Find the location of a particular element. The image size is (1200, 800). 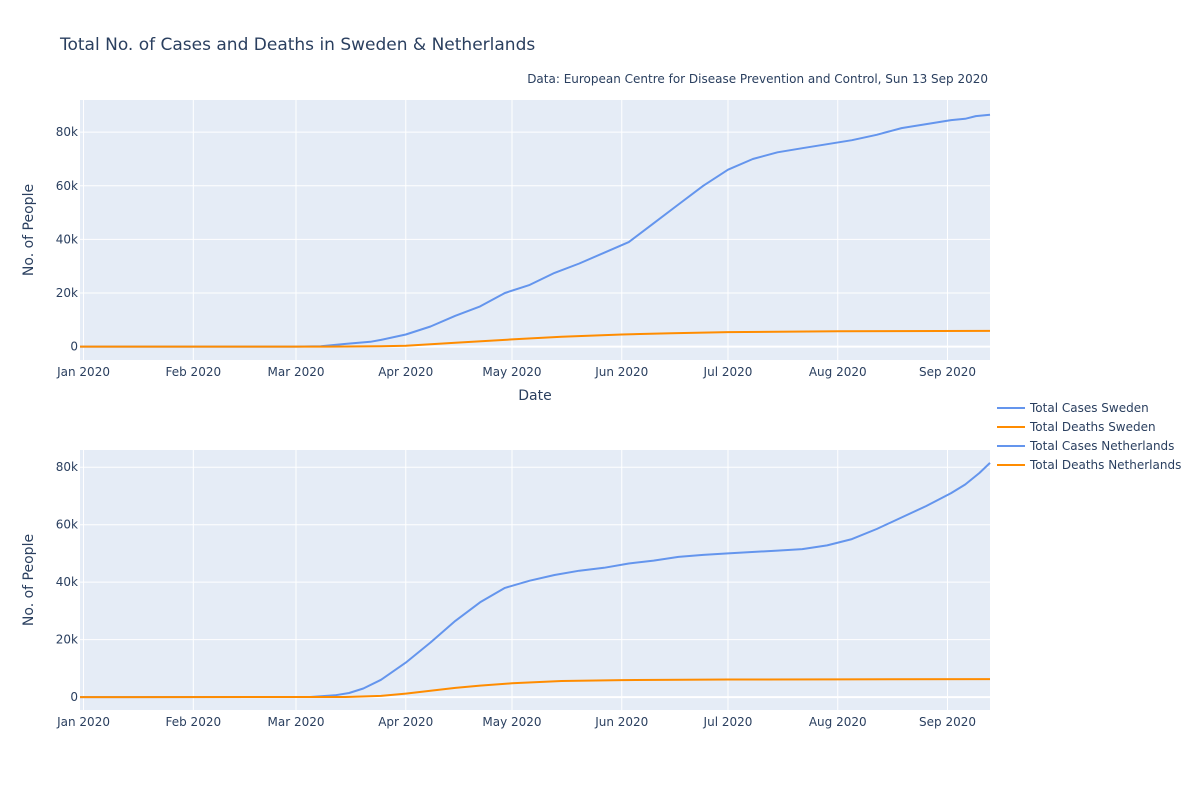

legend-item-total-cases-sweden: Total Cases Sweden is located at coordinates (1073, 408).